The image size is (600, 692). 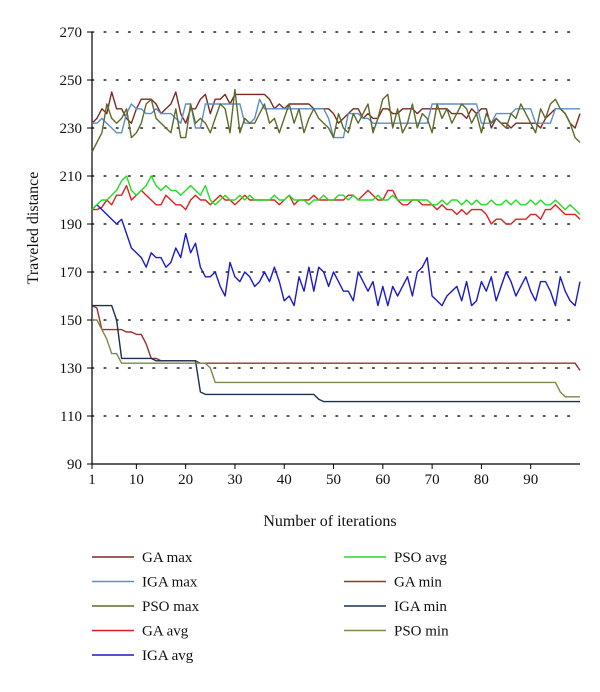 What do you see at coordinates (420, 607) in the screenshot?
I see `legend-label: IGA min` at bounding box center [420, 607].